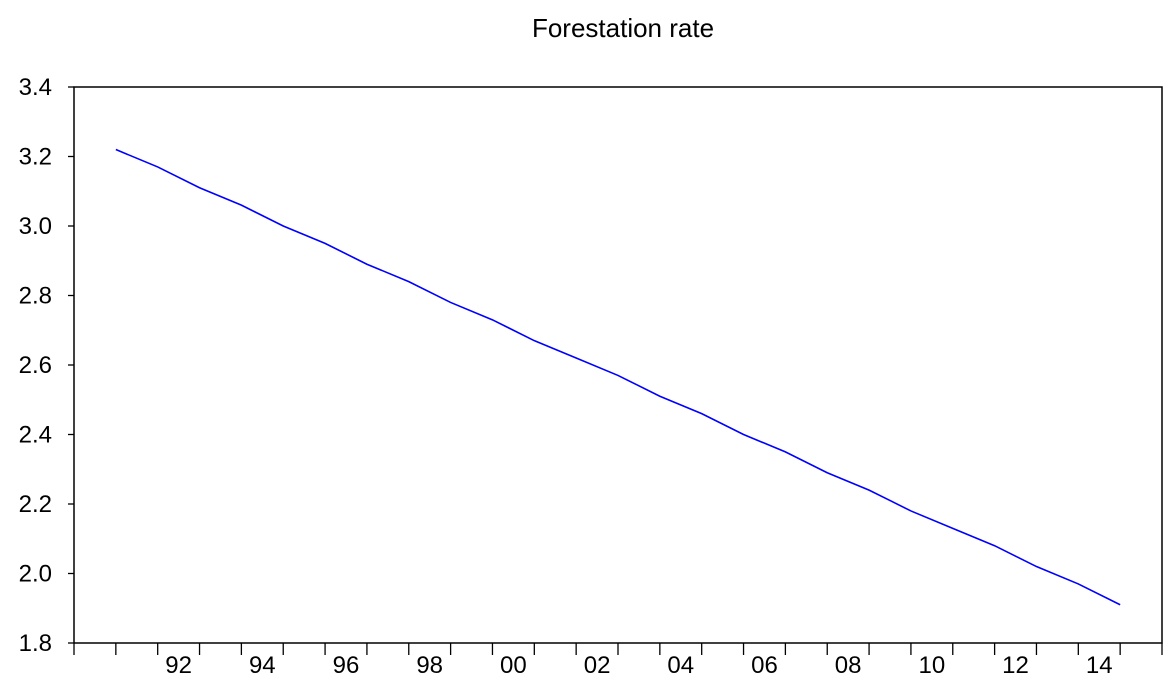 The width and height of the screenshot is (1167, 686). What do you see at coordinates (35, 643) in the screenshot?
I see `y-tick-label: 1.8` at bounding box center [35, 643].